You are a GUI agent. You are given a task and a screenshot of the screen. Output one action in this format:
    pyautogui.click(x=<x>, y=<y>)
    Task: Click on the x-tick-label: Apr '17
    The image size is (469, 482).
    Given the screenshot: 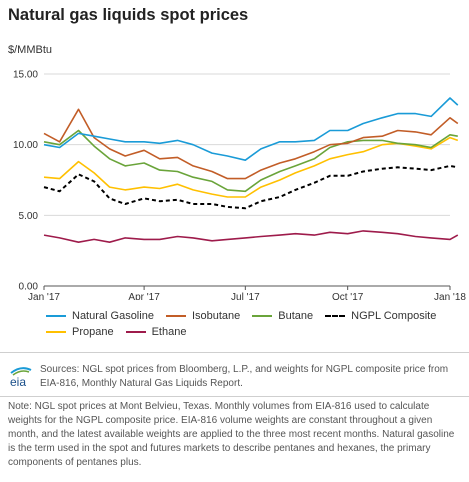 What is the action you would take?
    pyautogui.click(x=144, y=296)
    